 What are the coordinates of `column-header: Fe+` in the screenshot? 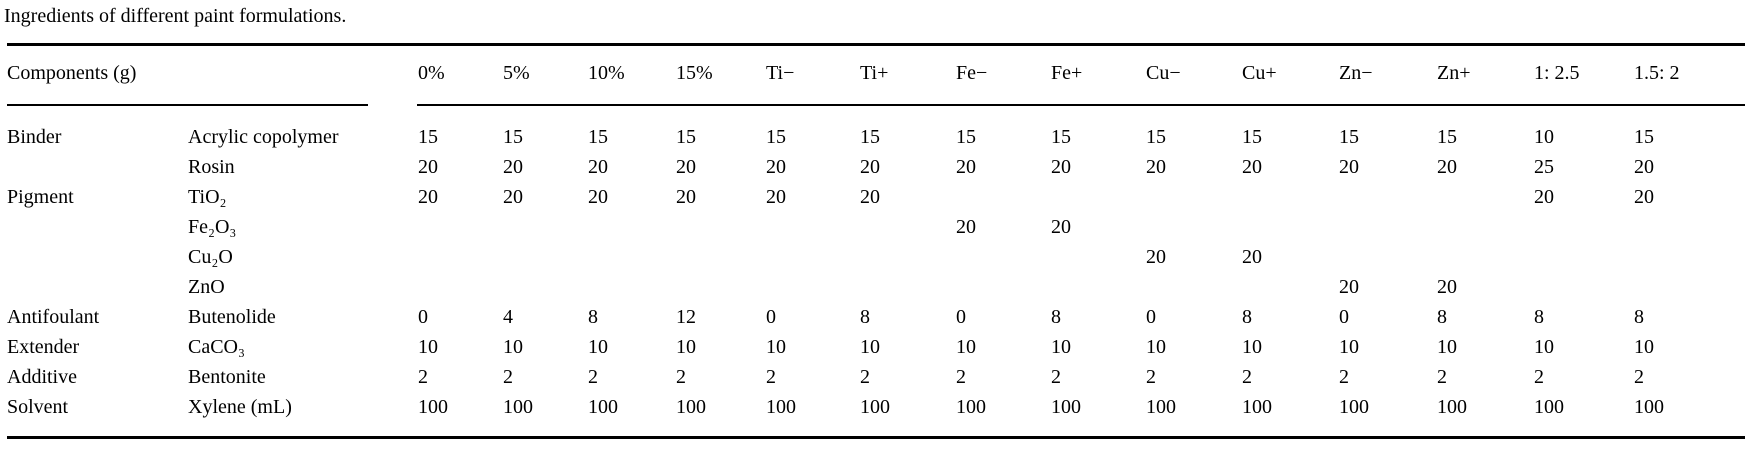 It's located at (1067, 73).